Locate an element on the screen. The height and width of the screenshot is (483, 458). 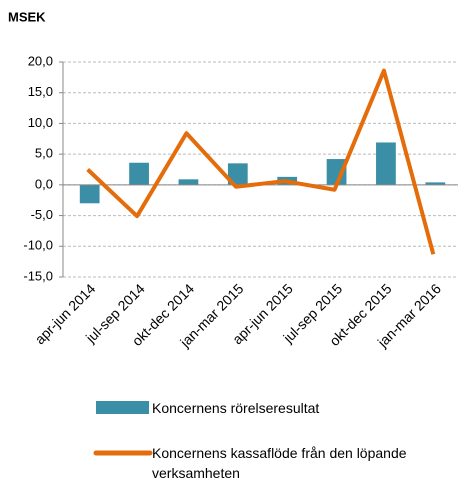
y-tick-label: 15,0 is located at coordinates (40, 91).